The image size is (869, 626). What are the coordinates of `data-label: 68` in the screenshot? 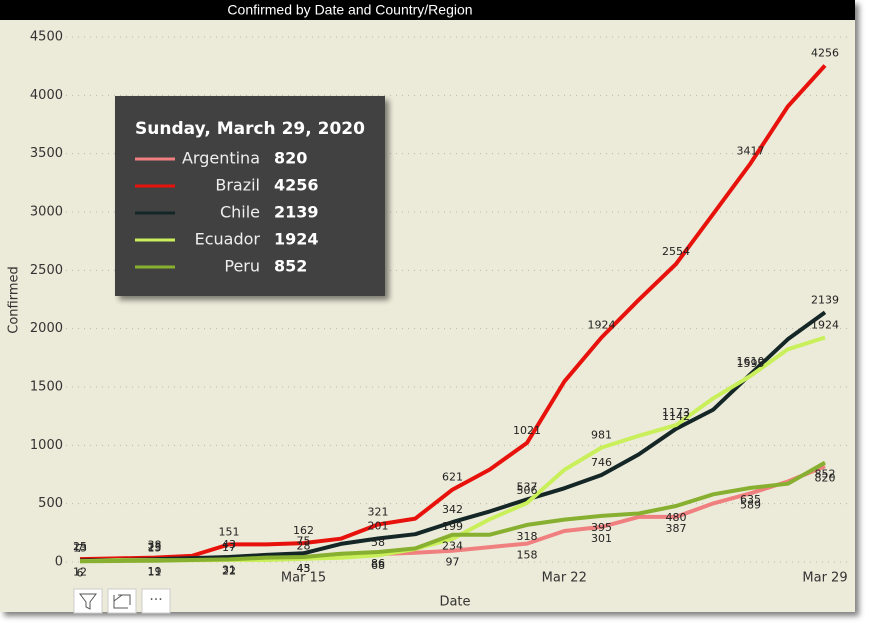 It's located at (378, 565).